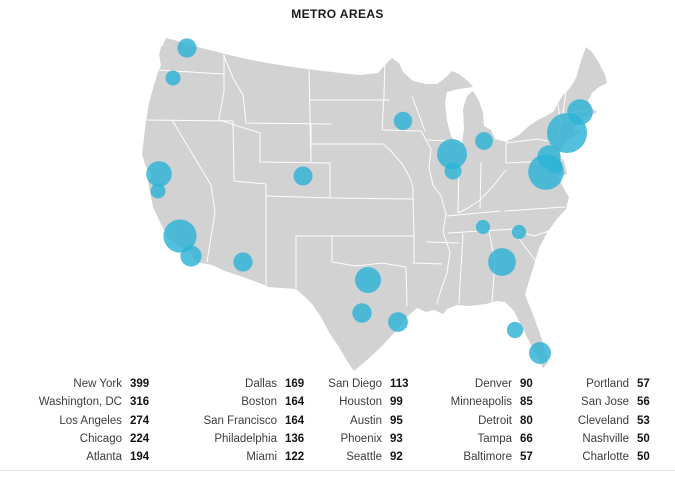  I want to click on map-bubble-chicago, so click(452, 154).